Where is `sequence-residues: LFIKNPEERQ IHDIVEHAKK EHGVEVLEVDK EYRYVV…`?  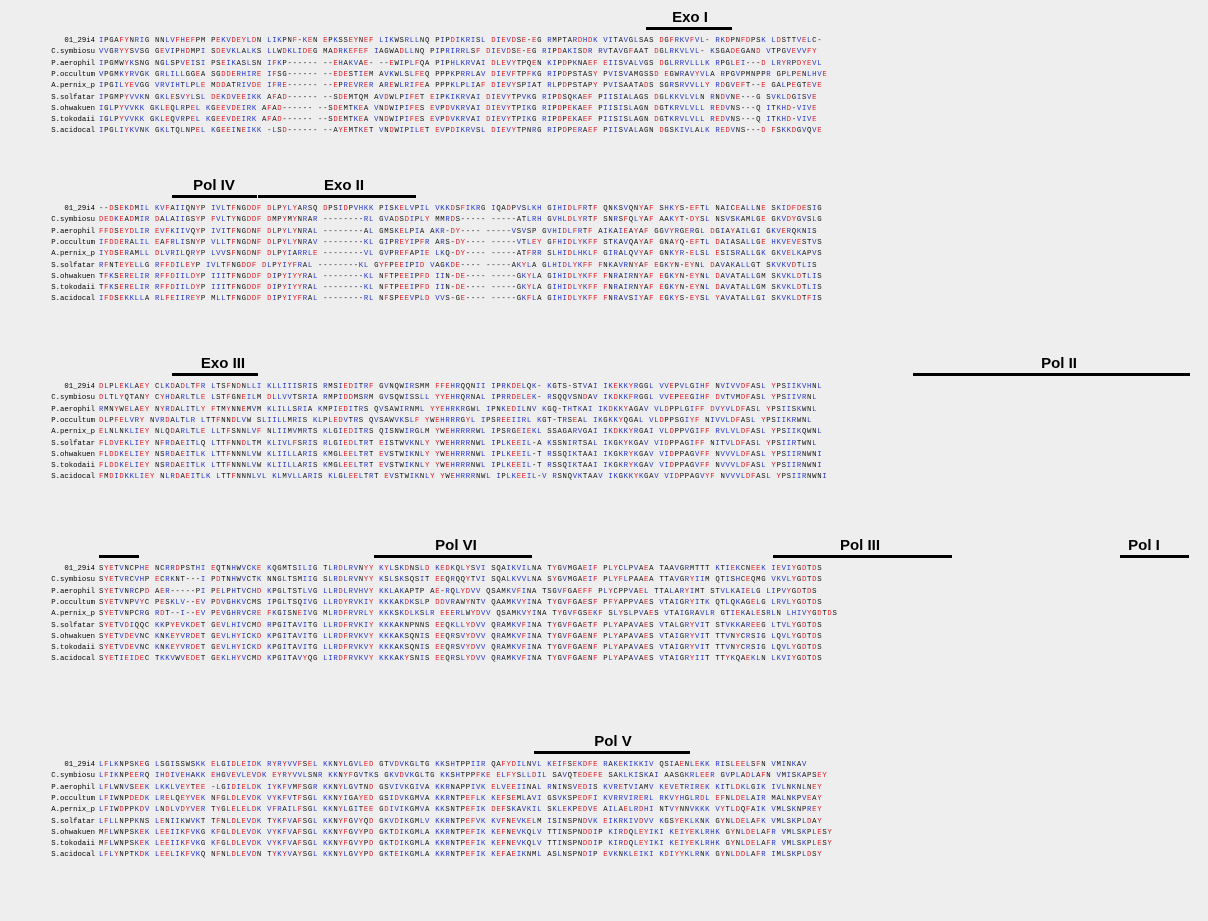 sequence-residues: LFIKNPEERQ IHDIVEHAKK EHGVEVLEVDK EYRYVV… is located at coordinates (463, 776).